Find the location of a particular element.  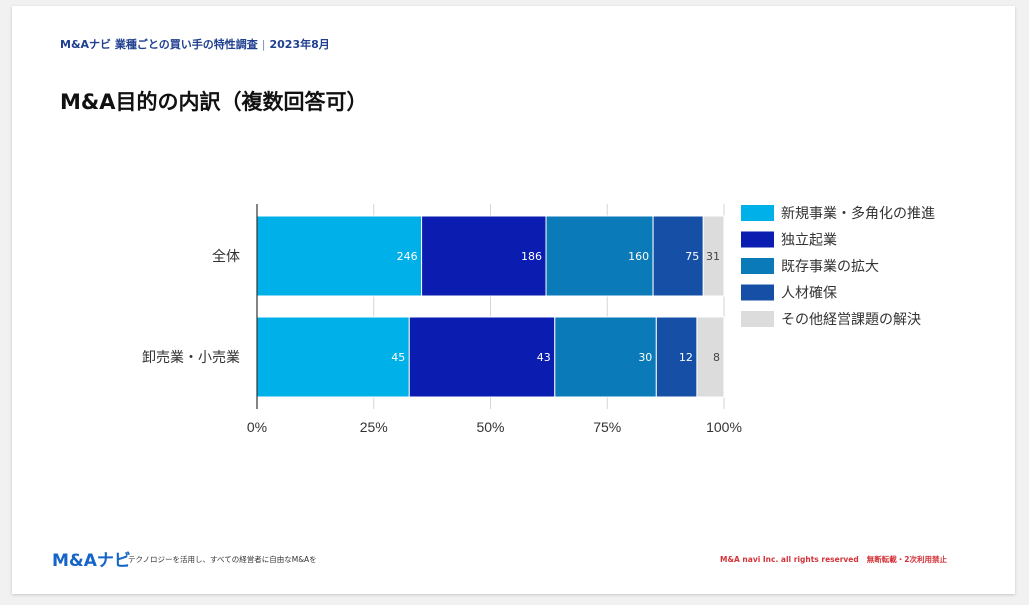

data-label: 160 is located at coordinates (638, 256).